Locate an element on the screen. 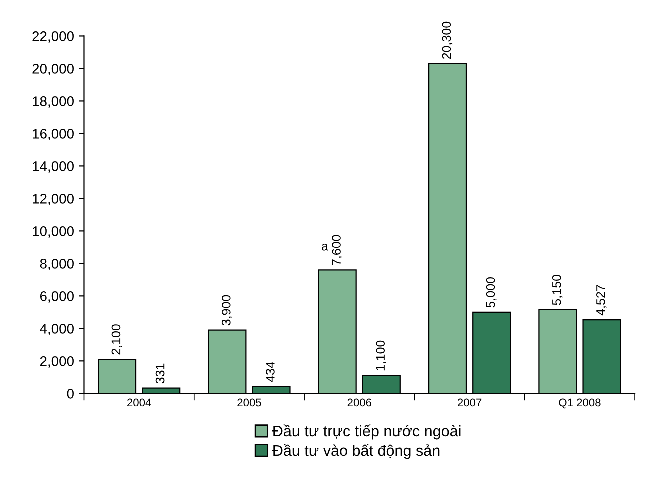 This screenshot has height=483, width=648. text: 331 is located at coordinates (160, 374).